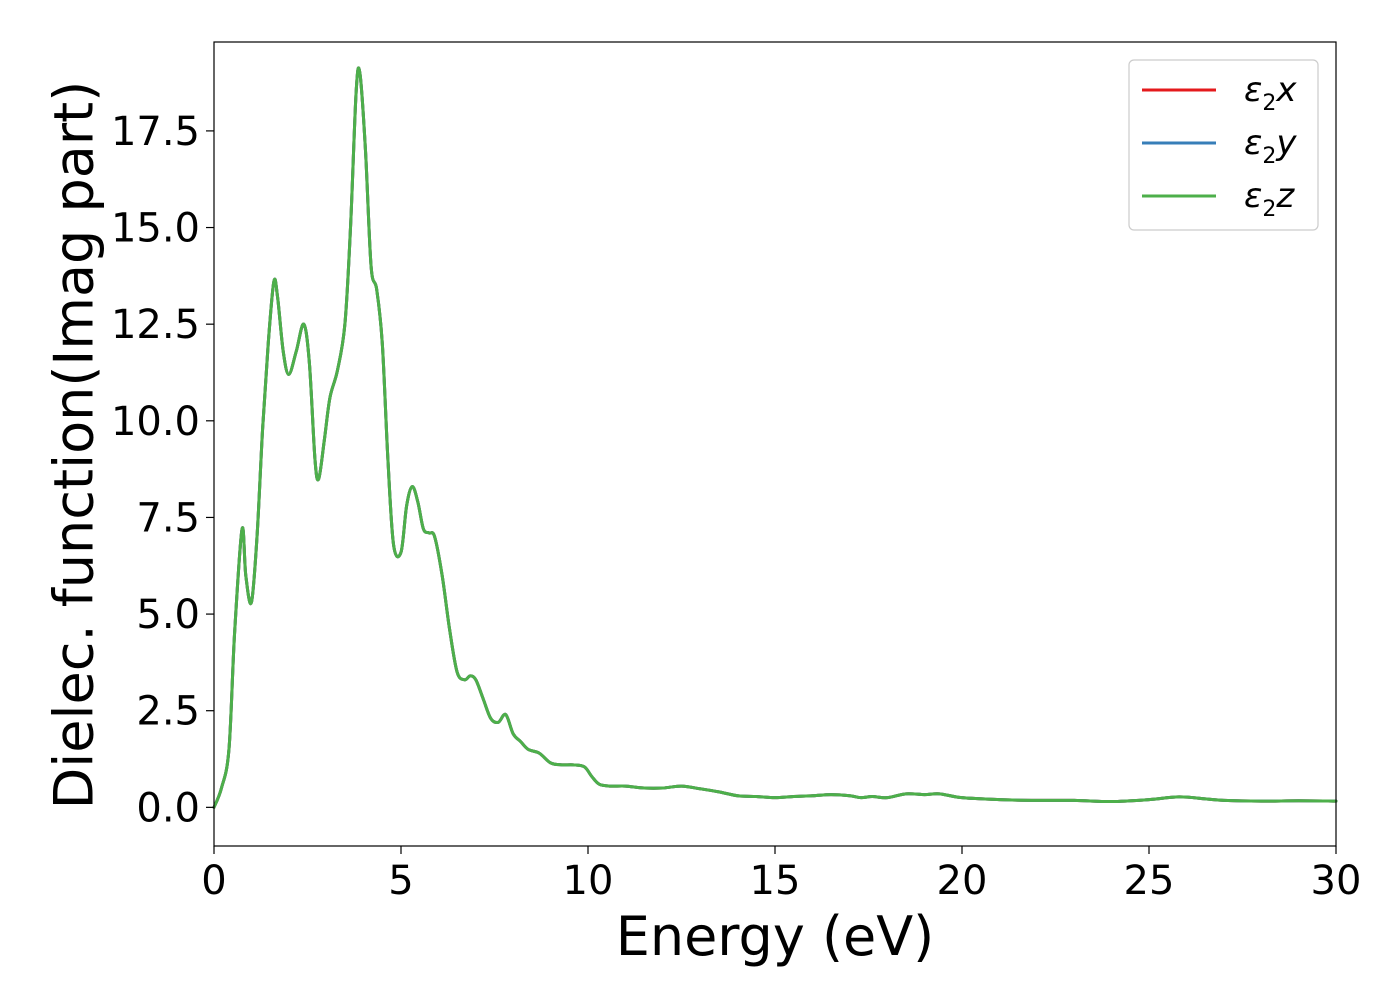 Image resolution: width=1400 pixels, height=1000 pixels. Describe the element at coordinates (962, 881) in the screenshot. I see `x-tick-label: 20` at that location.